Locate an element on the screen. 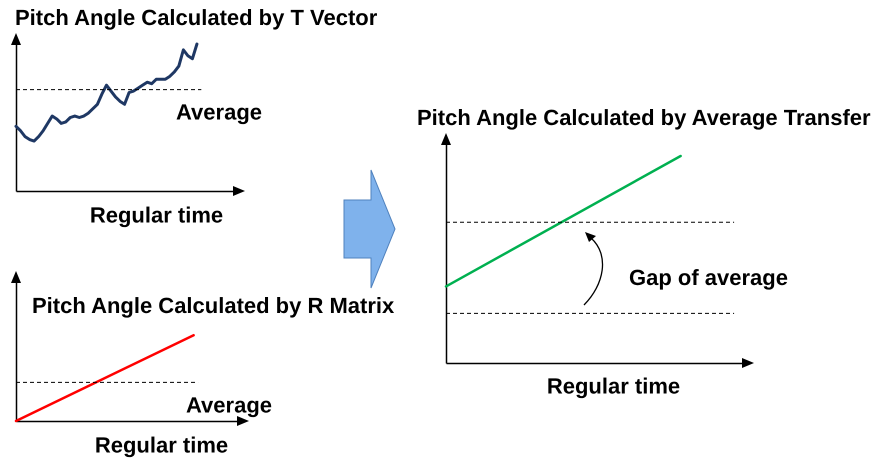 This screenshot has height=461, width=880. chart-title: Pitch Angle Calculated by Average Transfer is located at coordinates (644, 117).